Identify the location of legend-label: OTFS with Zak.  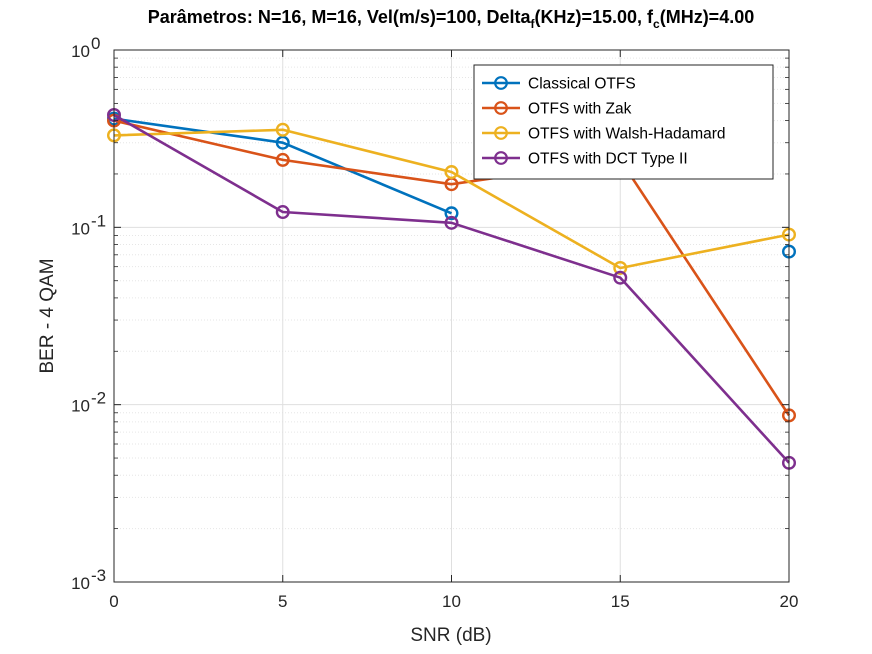
(580, 109).